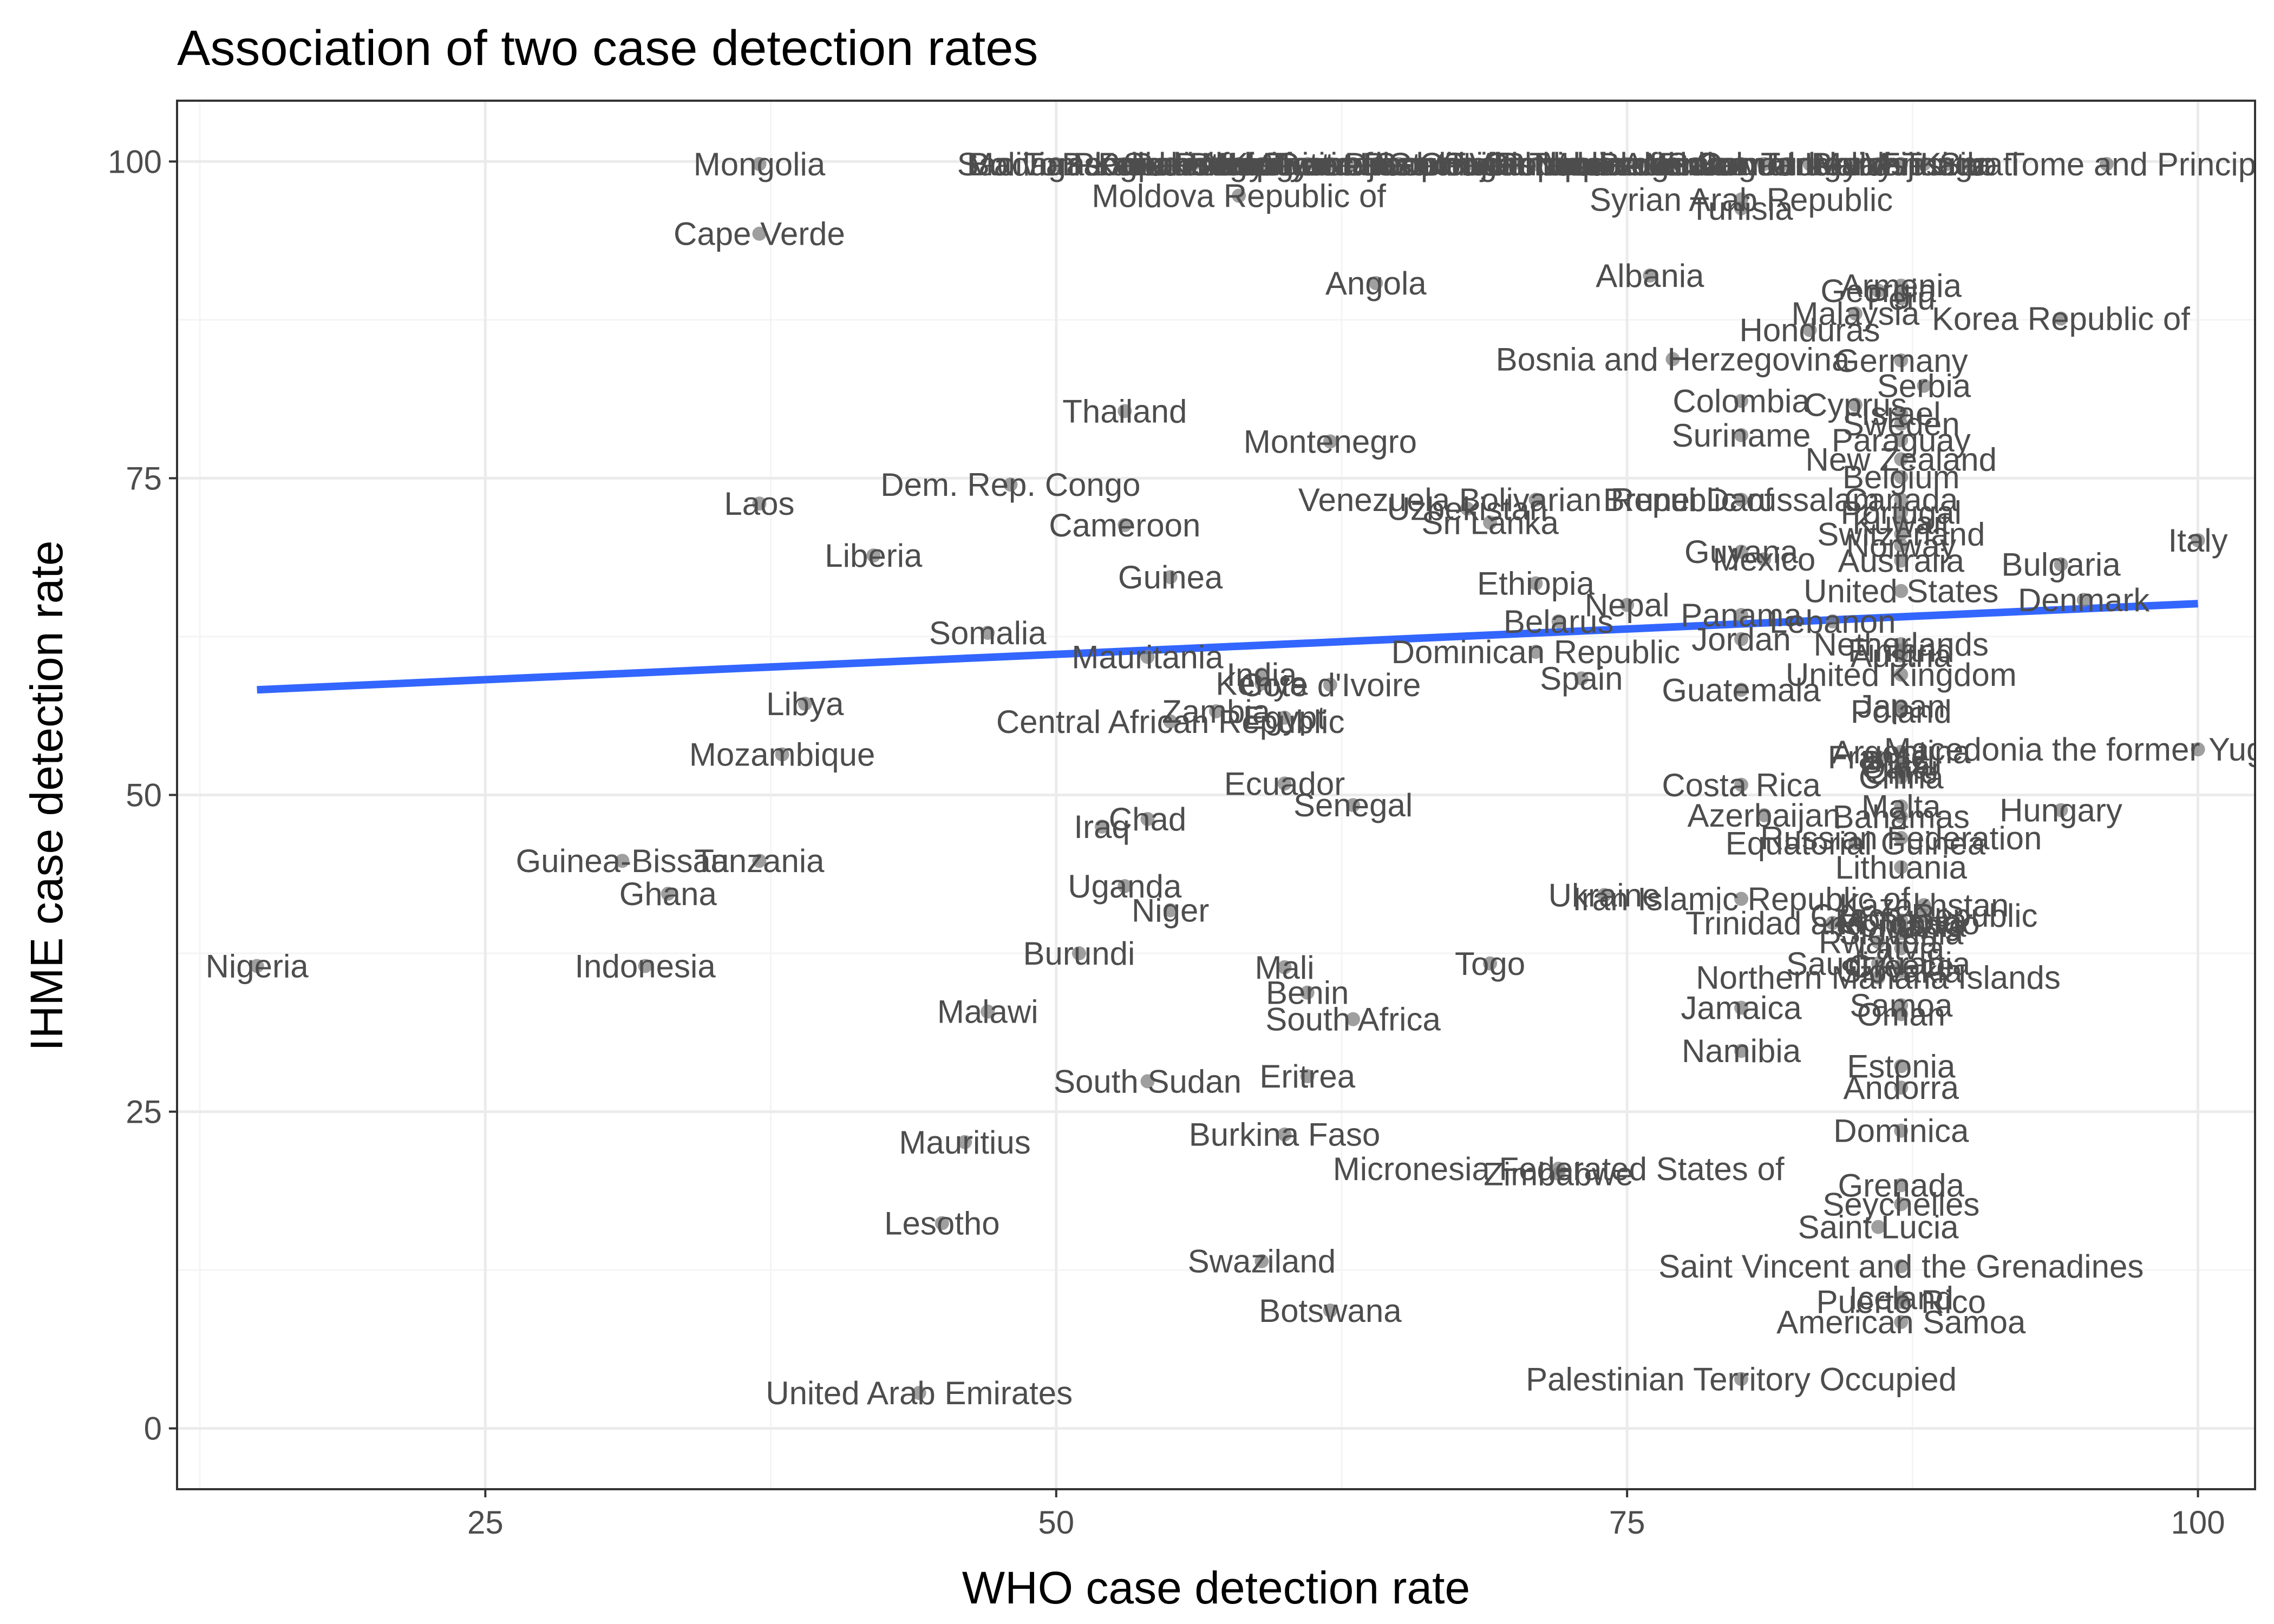 Image resolution: width=2274 pixels, height=1624 pixels. I want to click on y-tick-label: 50, so click(144, 795).